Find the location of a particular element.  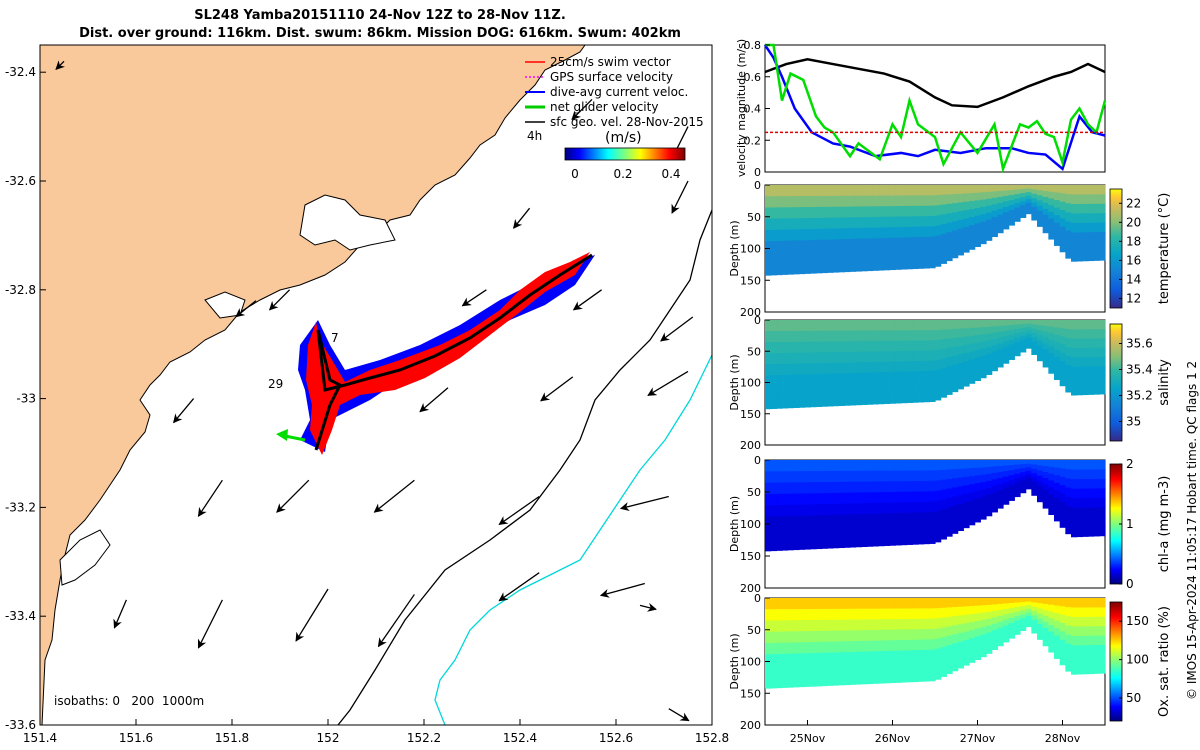

section-ylabel: Depth (m) is located at coordinates (734, 382).